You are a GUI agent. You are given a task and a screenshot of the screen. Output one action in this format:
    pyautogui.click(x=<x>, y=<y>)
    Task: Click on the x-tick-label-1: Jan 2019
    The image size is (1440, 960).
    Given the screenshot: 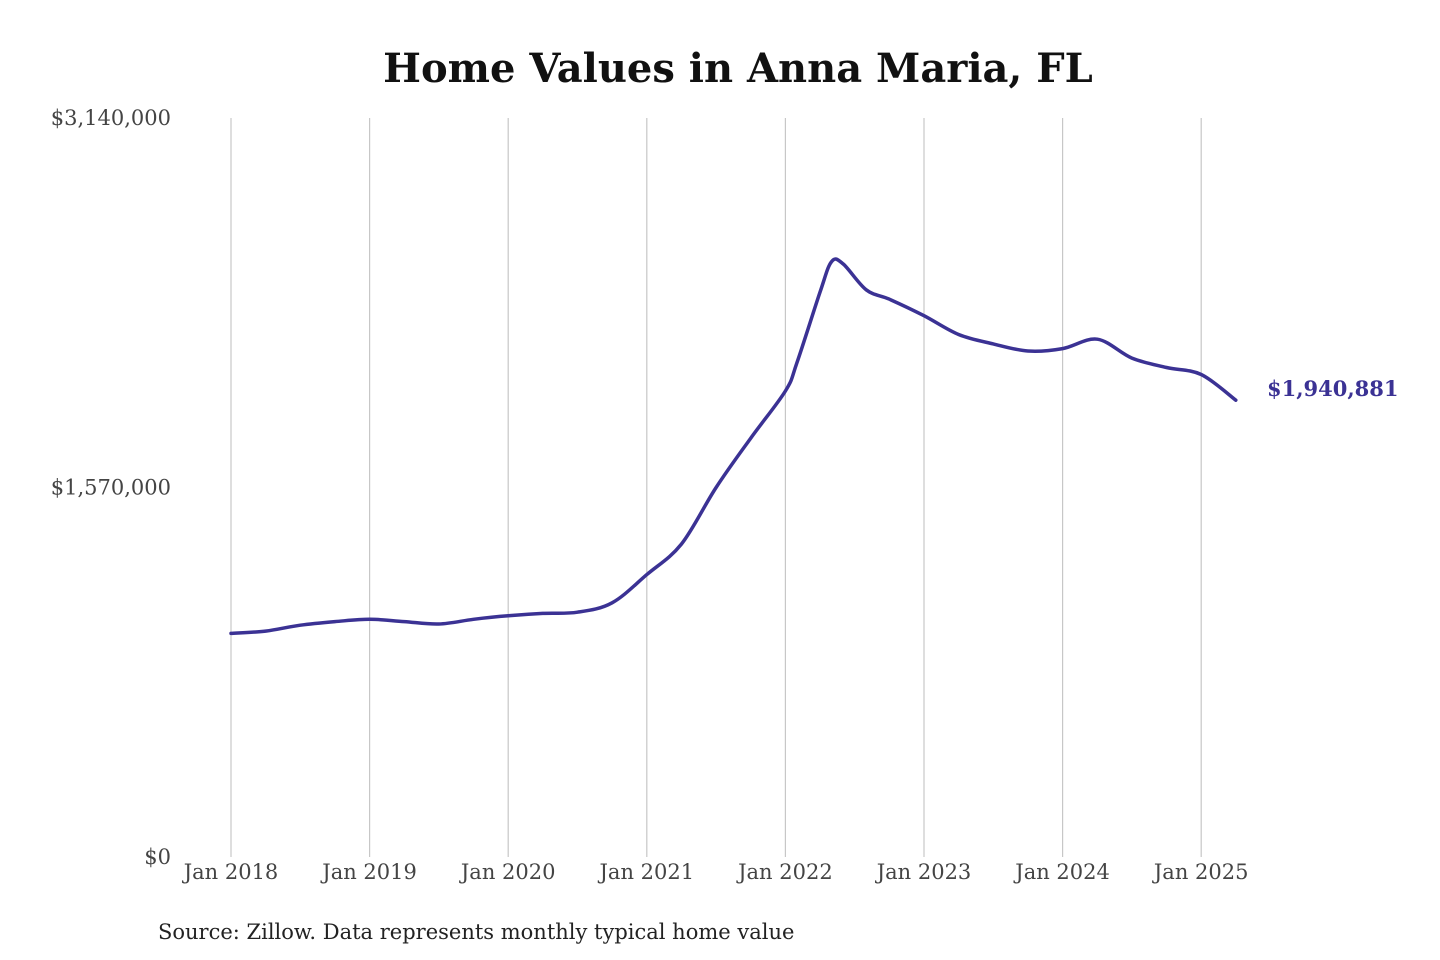 What is the action you would take?
    pyautogui.click(x=368, y=872)
    